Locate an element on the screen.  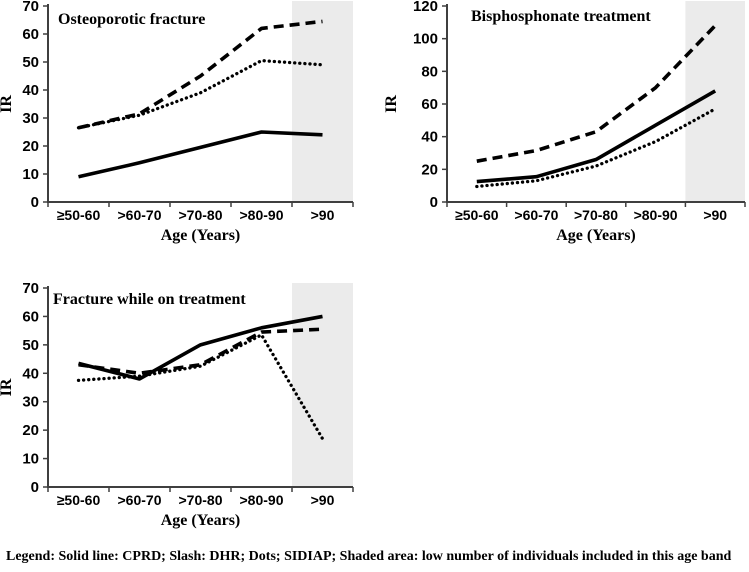
y-tick-label: 120 is located at coordinates (425, 7).